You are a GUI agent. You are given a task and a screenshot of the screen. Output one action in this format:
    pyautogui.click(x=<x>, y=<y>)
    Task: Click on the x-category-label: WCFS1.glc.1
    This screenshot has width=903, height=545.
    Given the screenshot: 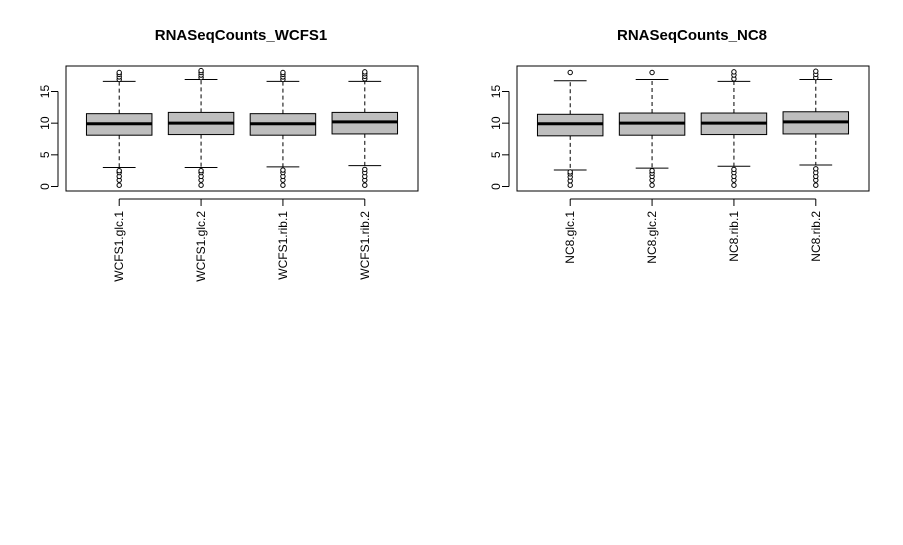 What is the action you would take?
    pyautogui.click(x=119, y=246)
    